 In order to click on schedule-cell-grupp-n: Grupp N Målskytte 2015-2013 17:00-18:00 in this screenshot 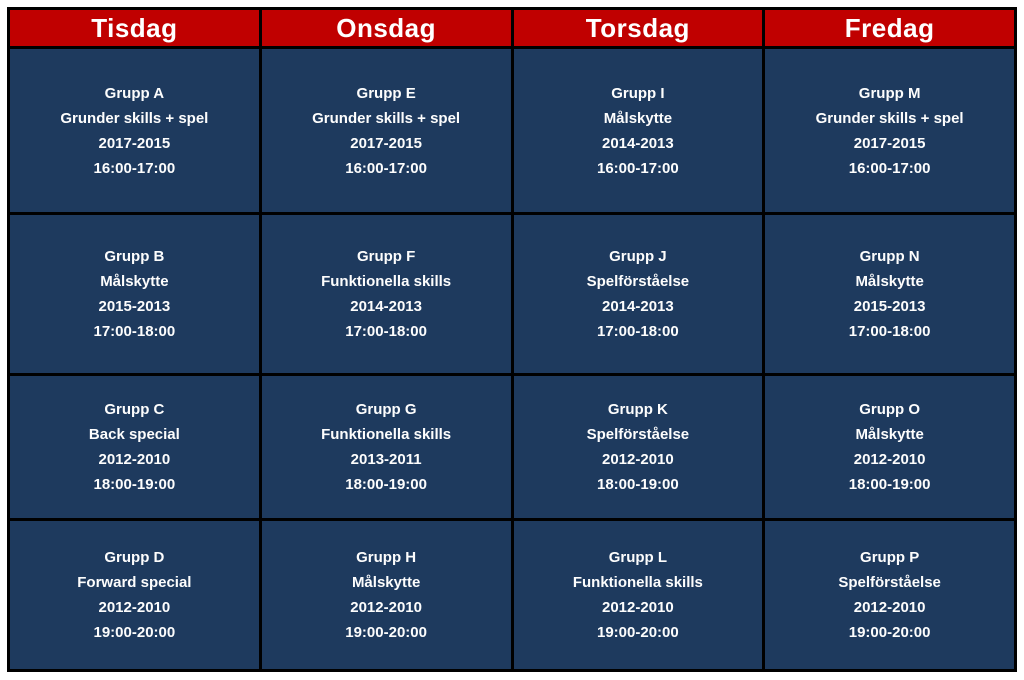, I will do `click(889, 294)`.